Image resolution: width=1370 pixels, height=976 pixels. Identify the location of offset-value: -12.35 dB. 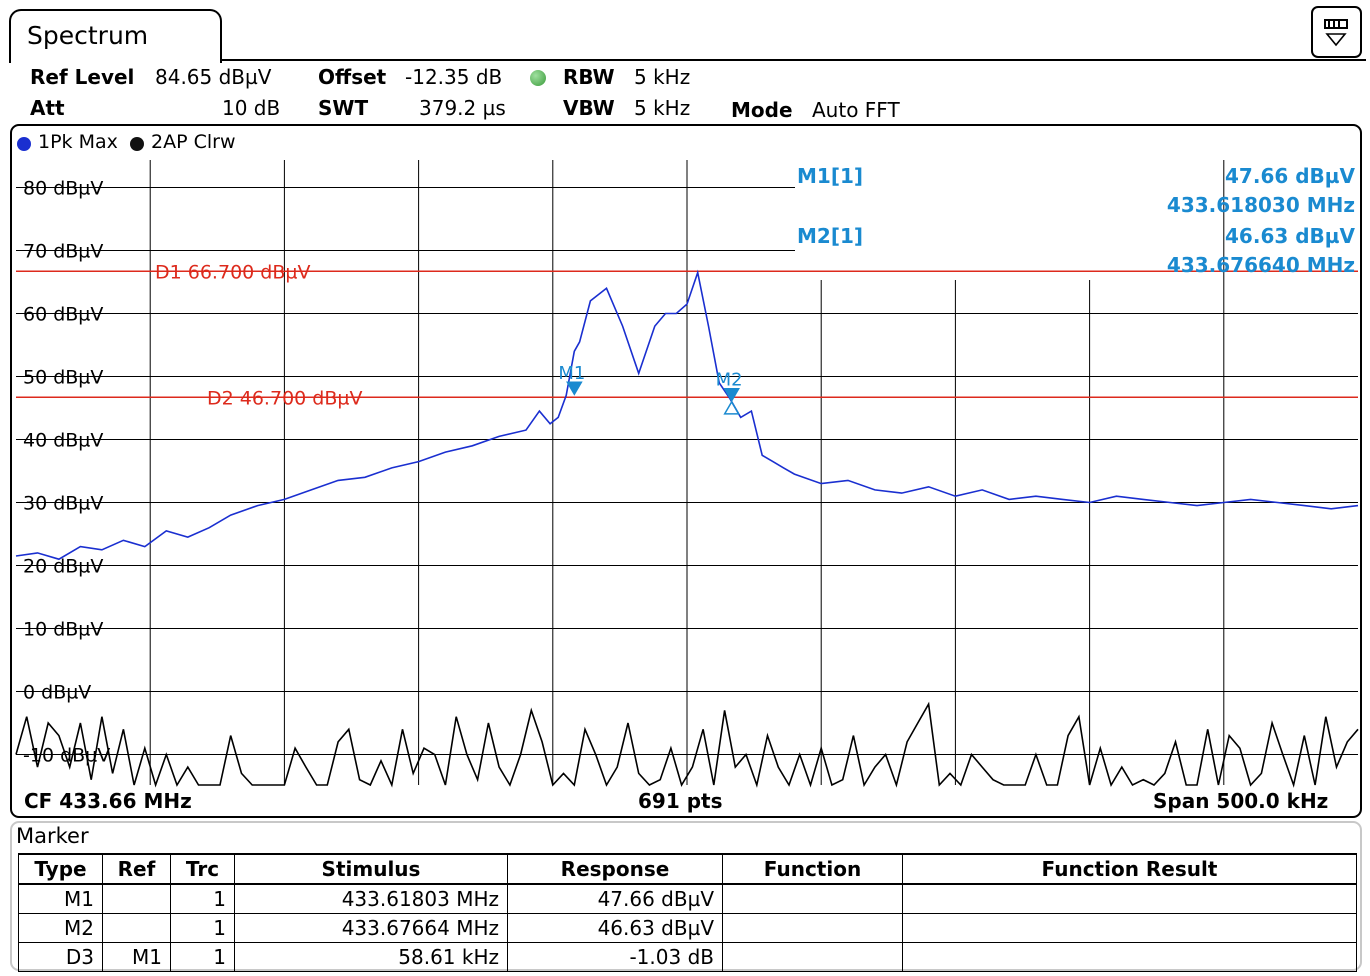
(454, 77).